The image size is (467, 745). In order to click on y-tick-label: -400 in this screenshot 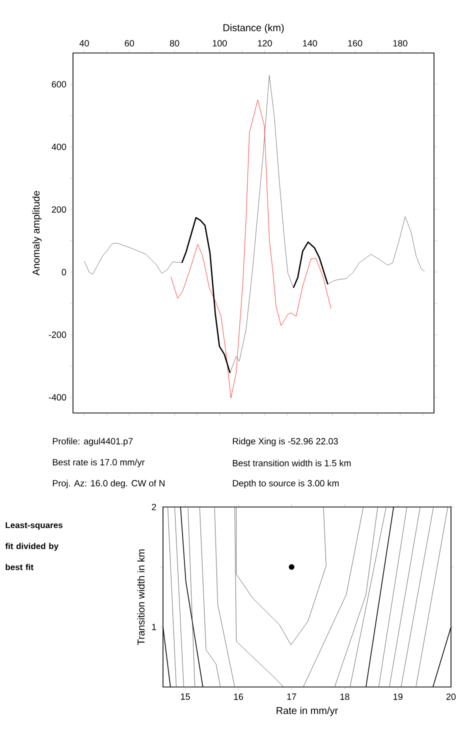, I will do `click(57, 397)`.